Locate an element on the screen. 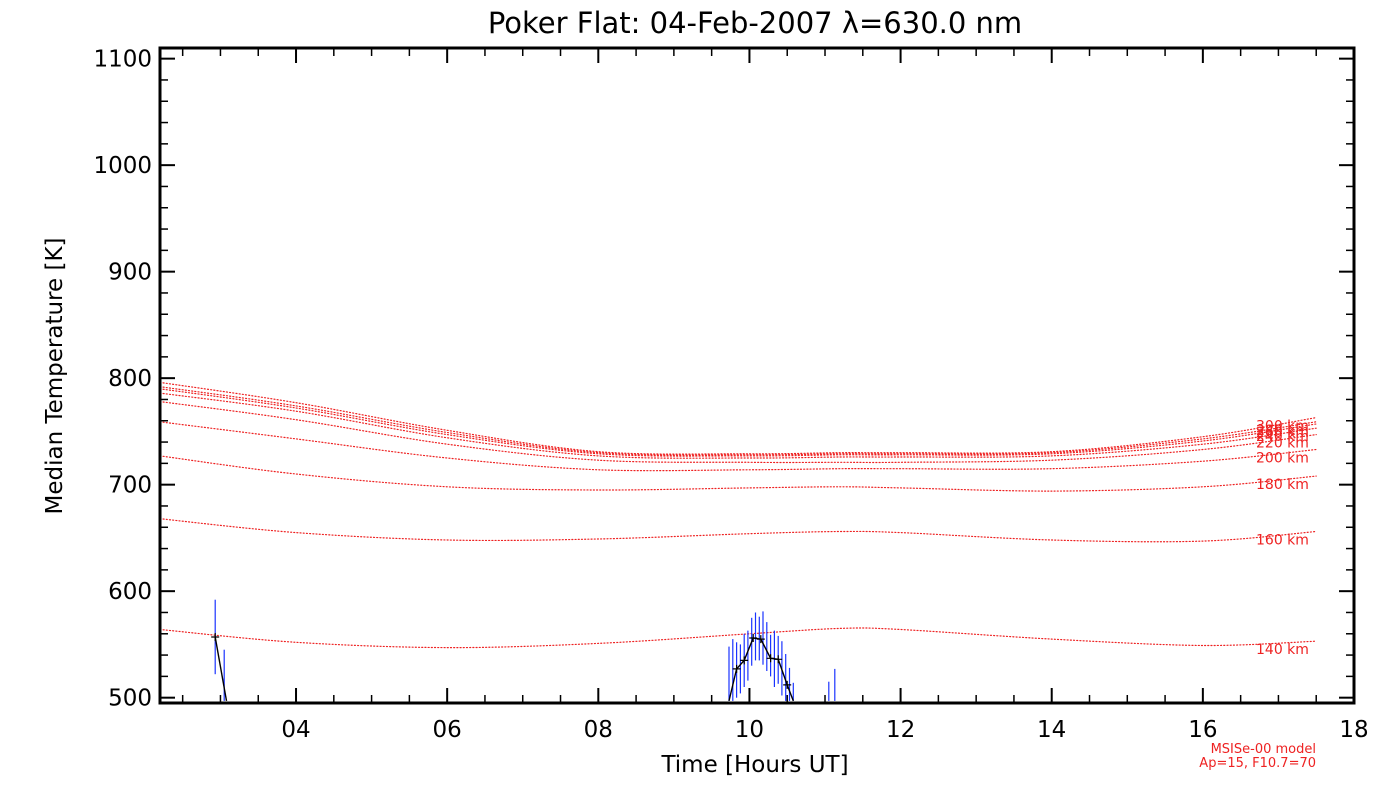 This screenshot has width=1400, height=800. model-curve-300km is located at coordinates (738, 418).